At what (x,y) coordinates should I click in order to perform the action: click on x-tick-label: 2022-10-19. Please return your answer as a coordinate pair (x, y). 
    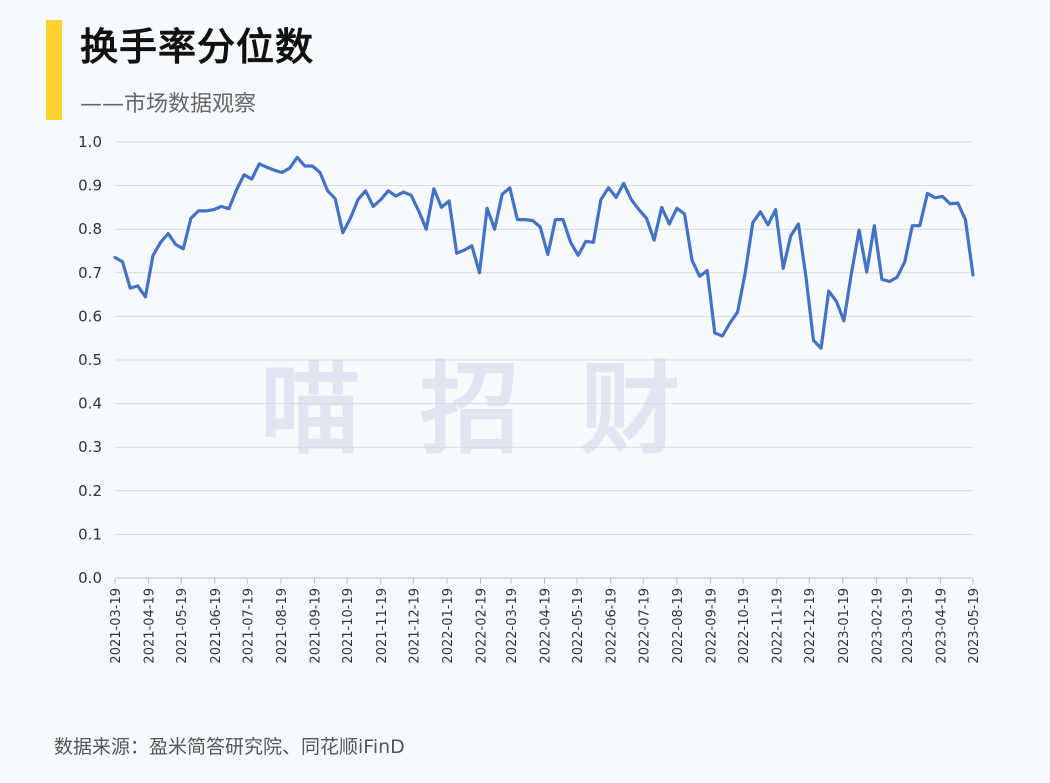
    Looking at the image, I should click on (744, 626).